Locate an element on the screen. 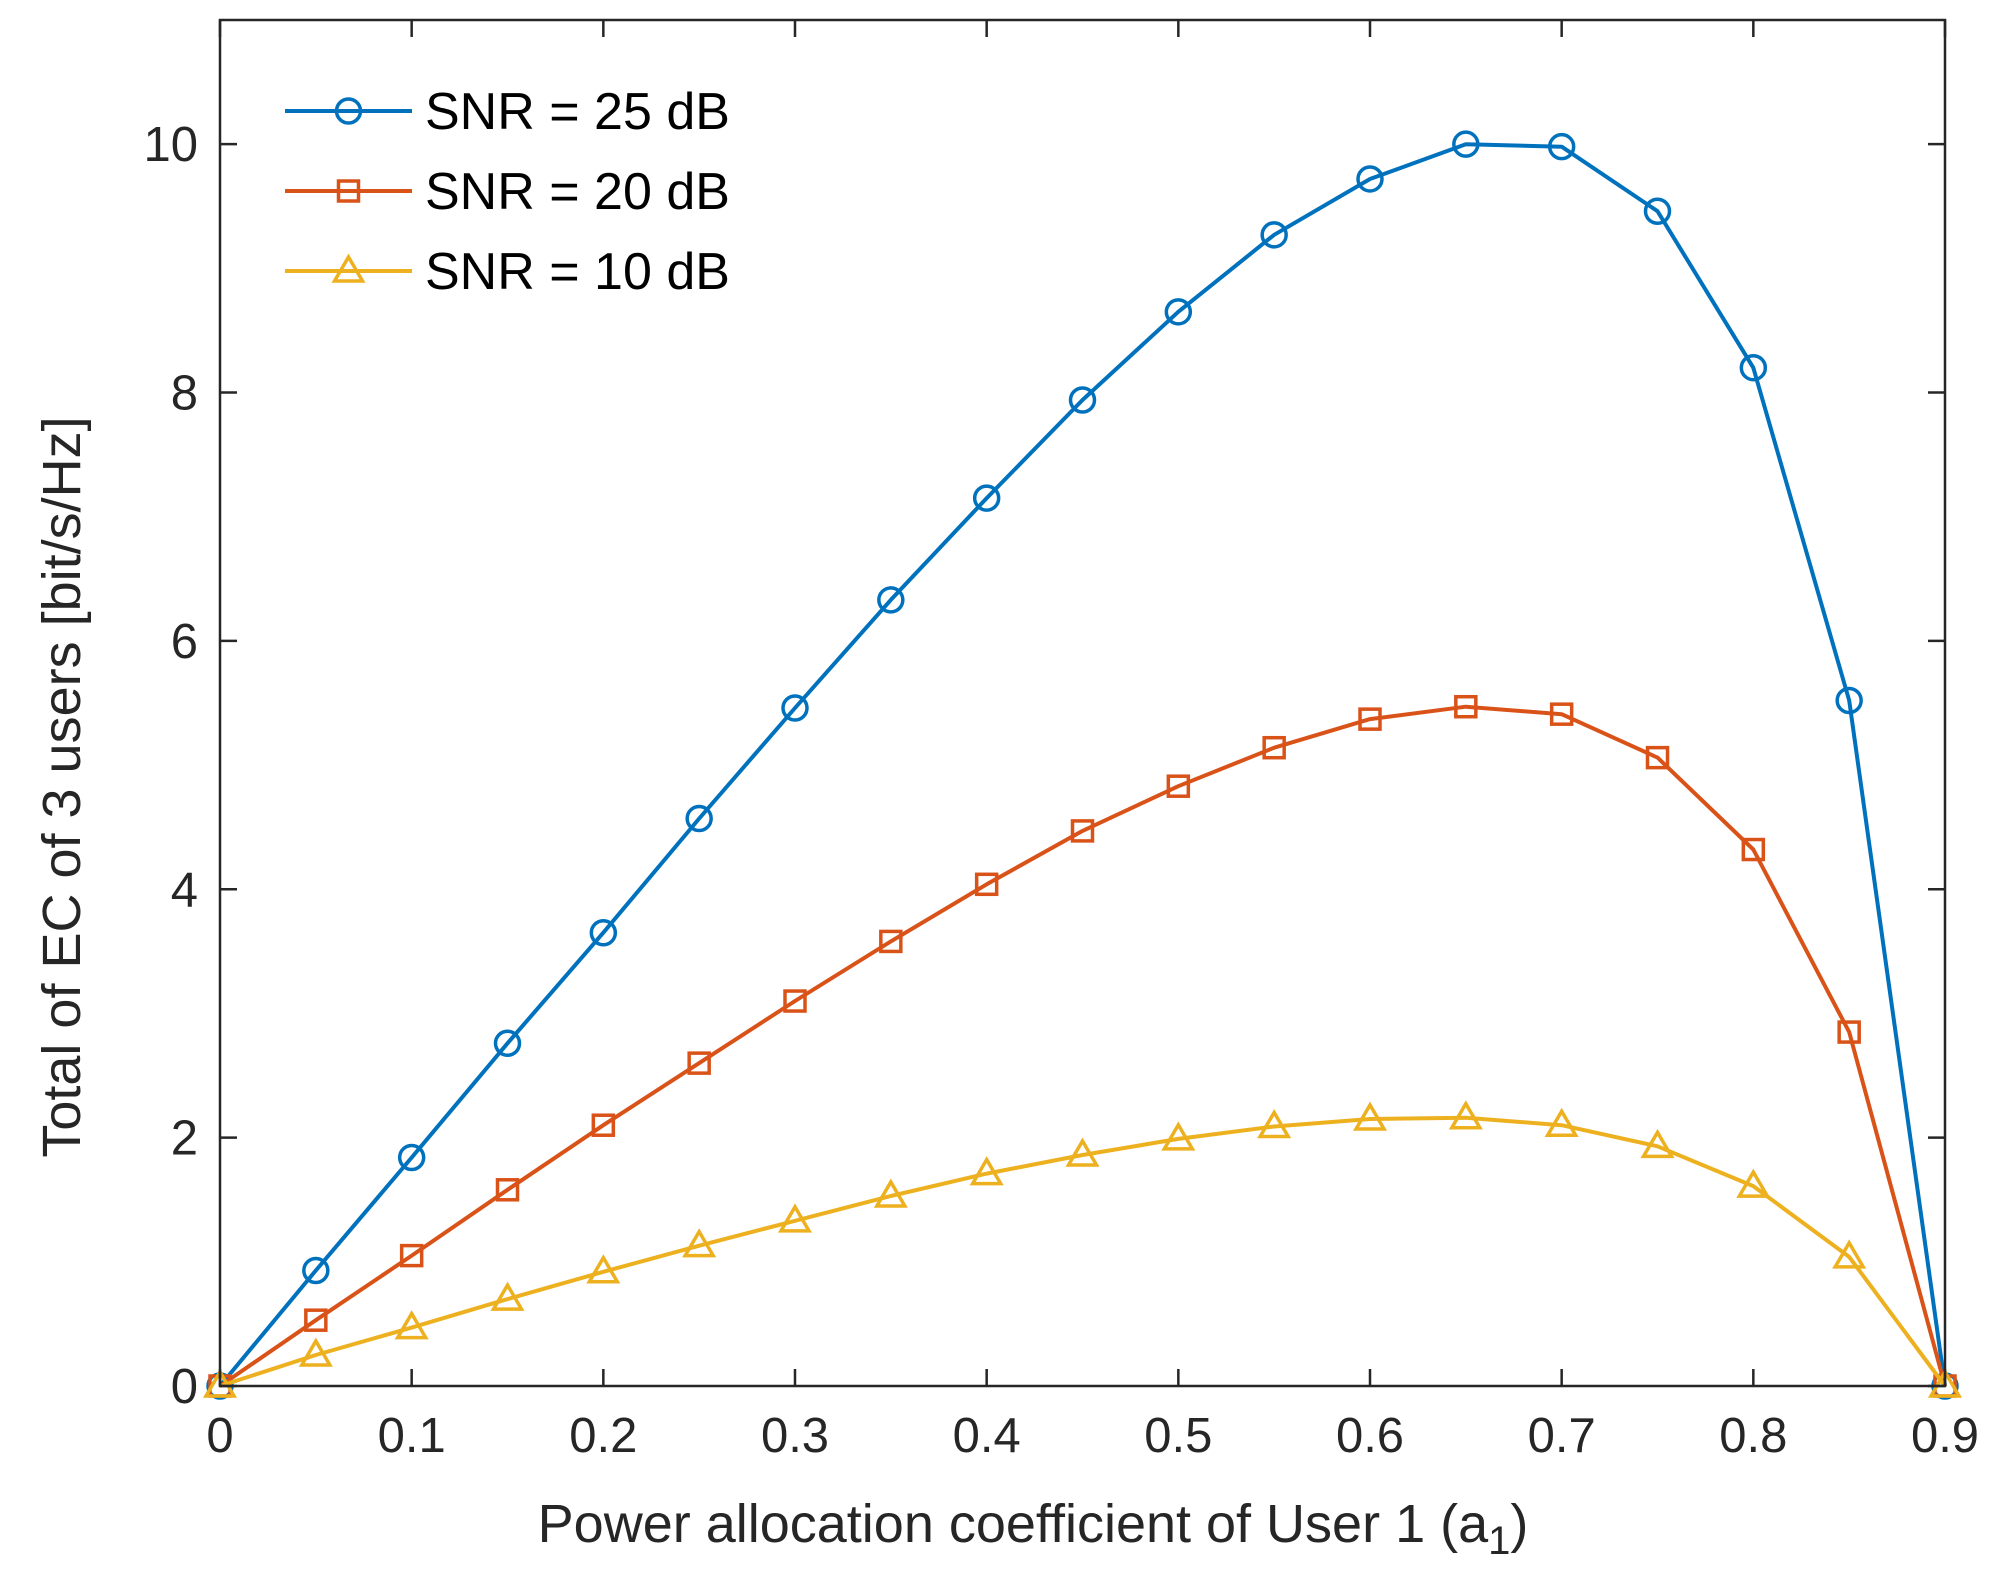  x-tick-label: 0.1 is located at coordinates (412, 1436).